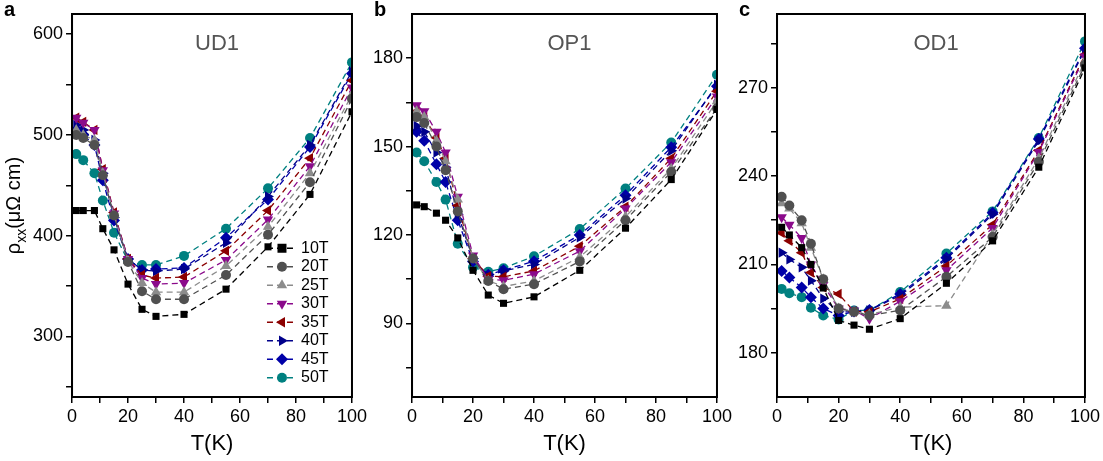  I want to click on y-tick-label: 270, so click(753, 86).